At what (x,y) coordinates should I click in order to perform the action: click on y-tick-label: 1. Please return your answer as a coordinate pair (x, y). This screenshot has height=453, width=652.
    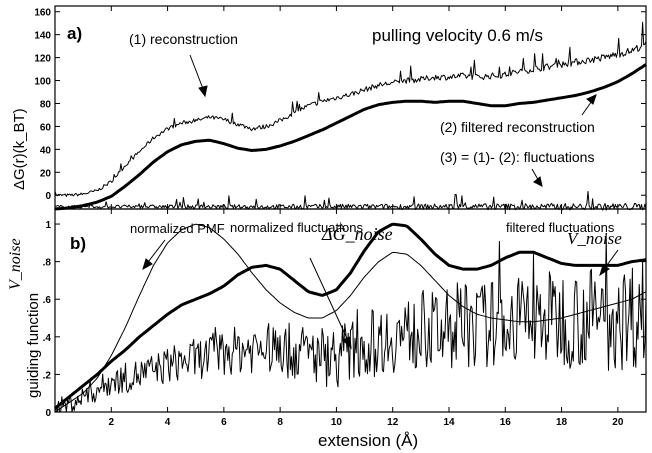
    Looking at the image, I should click on (48, 225).